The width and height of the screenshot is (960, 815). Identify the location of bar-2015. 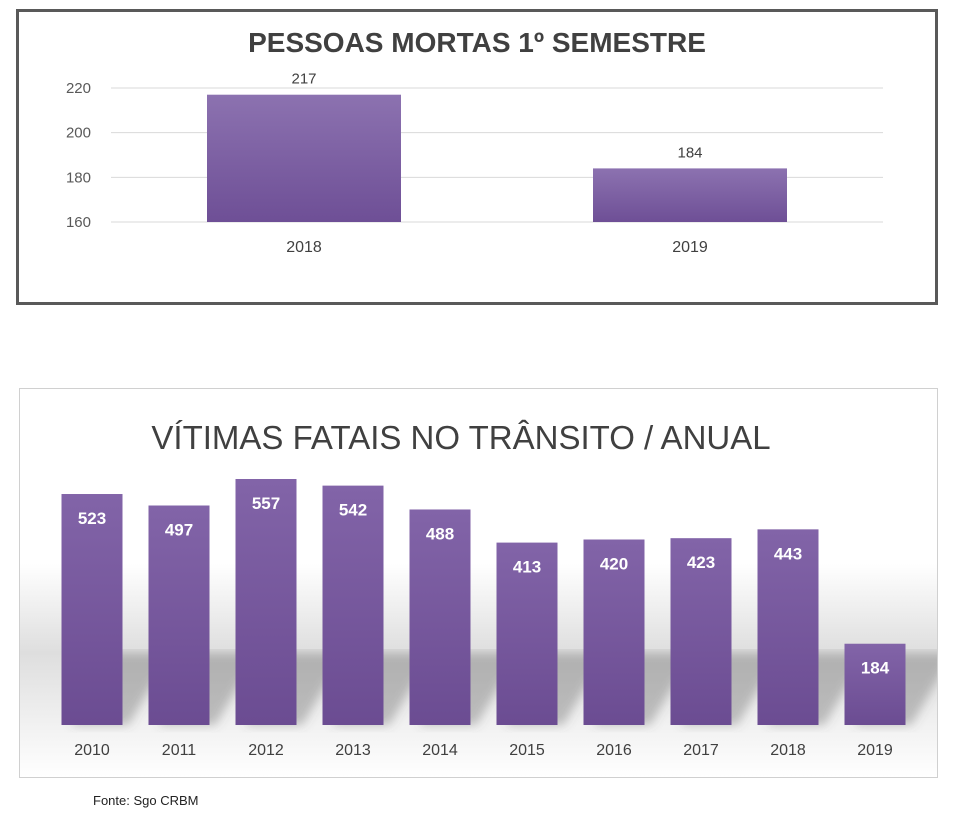
(527, 633).